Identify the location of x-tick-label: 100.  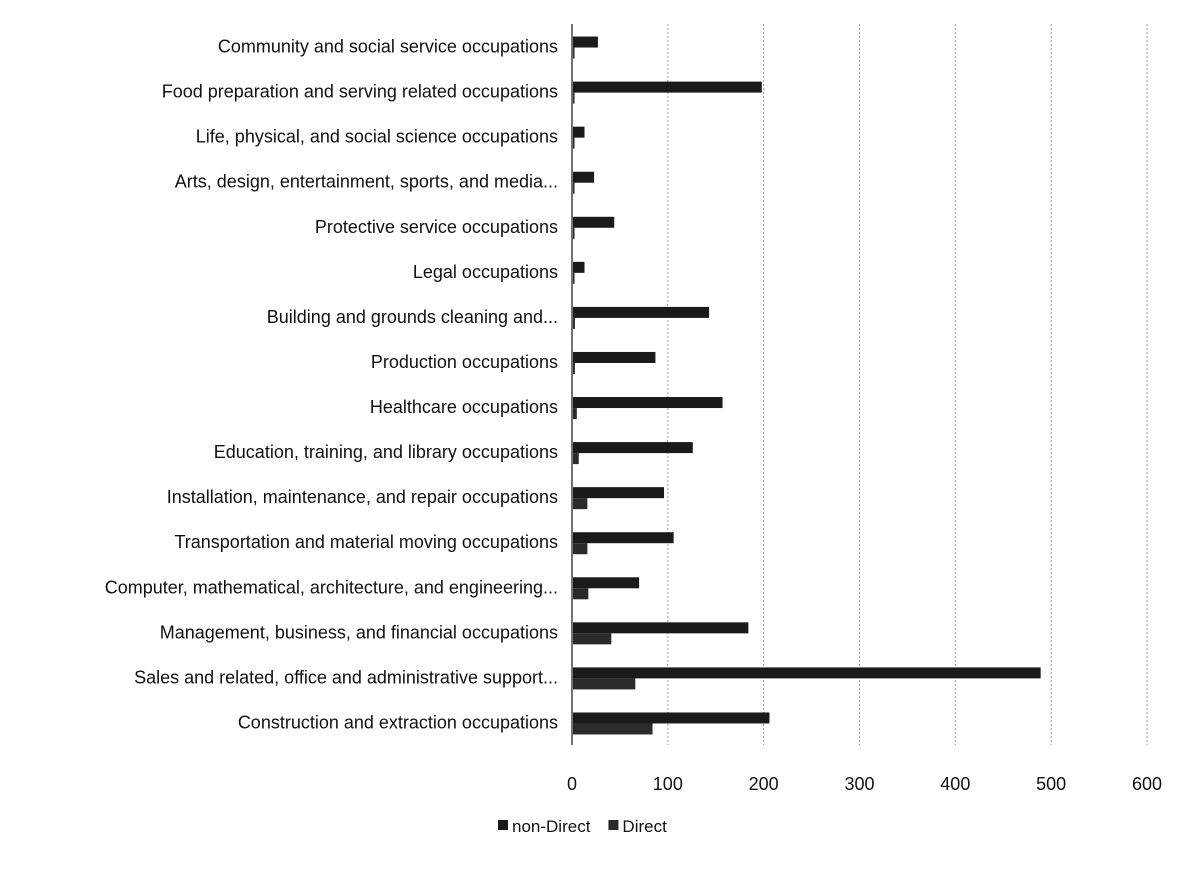
(668, 784).